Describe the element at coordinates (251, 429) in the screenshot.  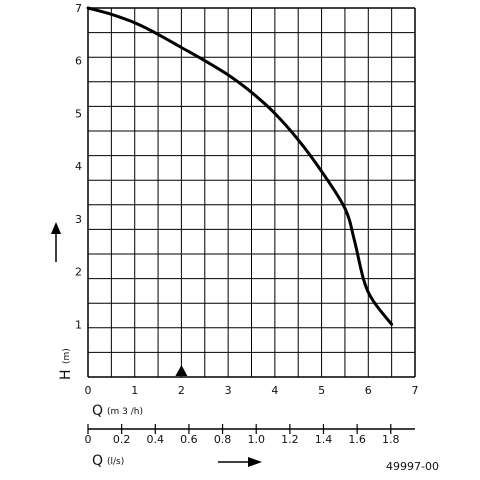
I see `secondary-x-axis` at that location.